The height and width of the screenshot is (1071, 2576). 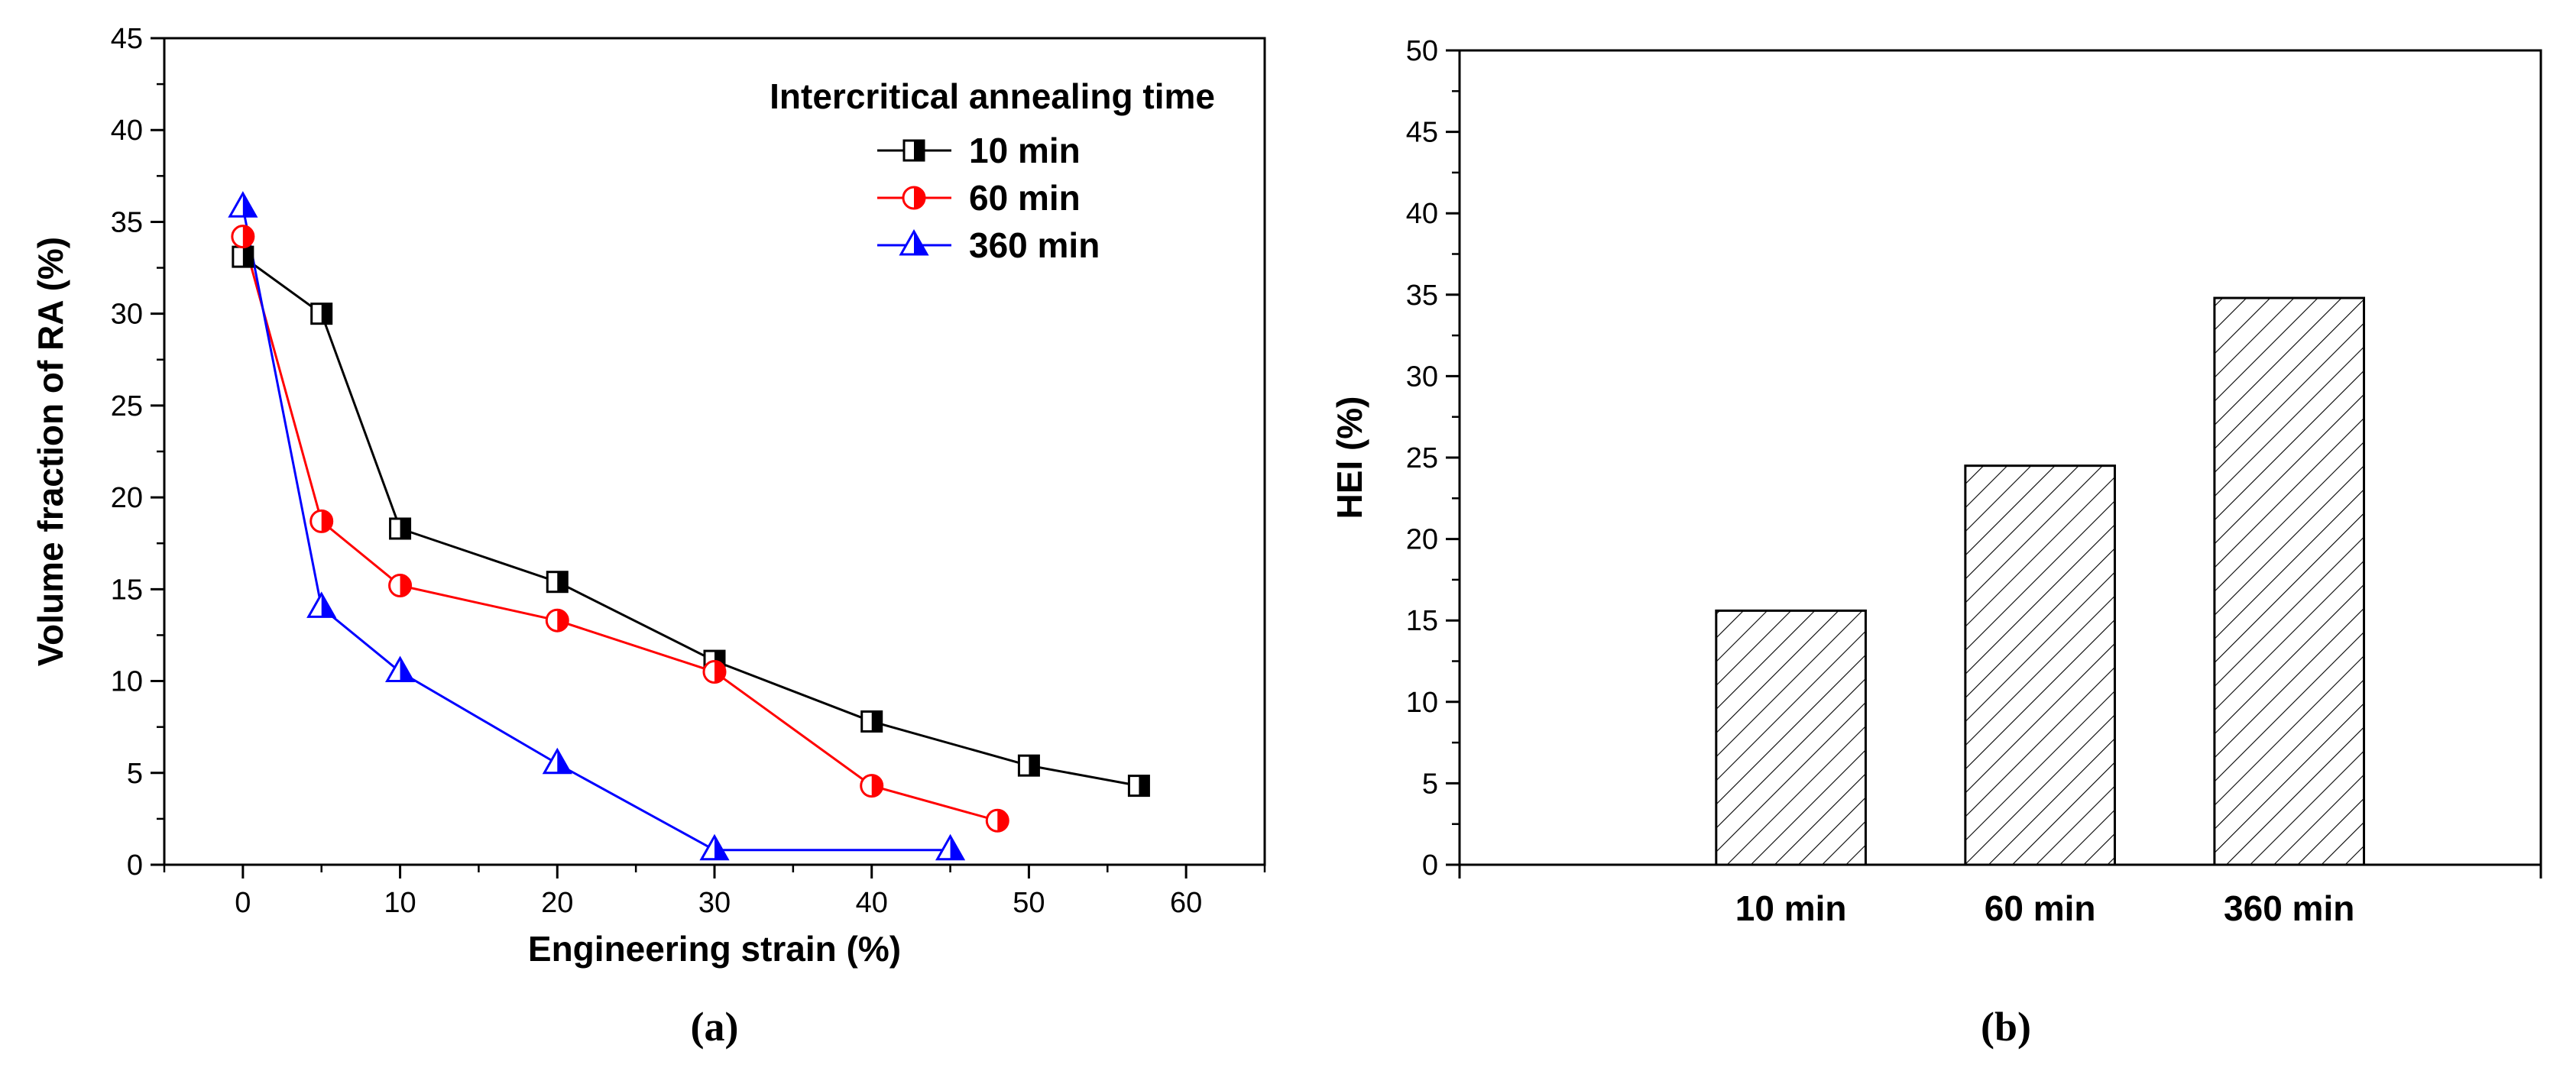 I want to click on legend-label: 60 min, so click(x=1025, y=198).